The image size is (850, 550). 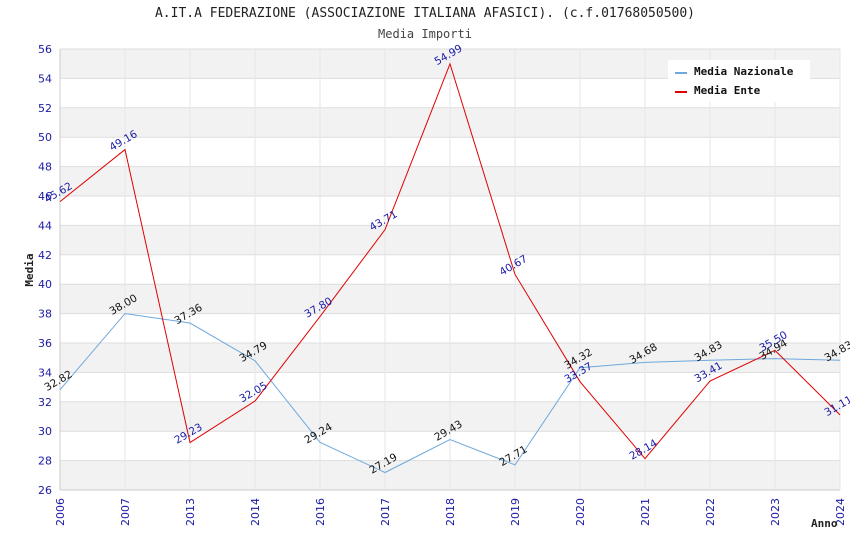 What do you see at coordinates (45, 225) in the screenshot?
I see `y-tick-label: 44` at bounding box center [45, 225].